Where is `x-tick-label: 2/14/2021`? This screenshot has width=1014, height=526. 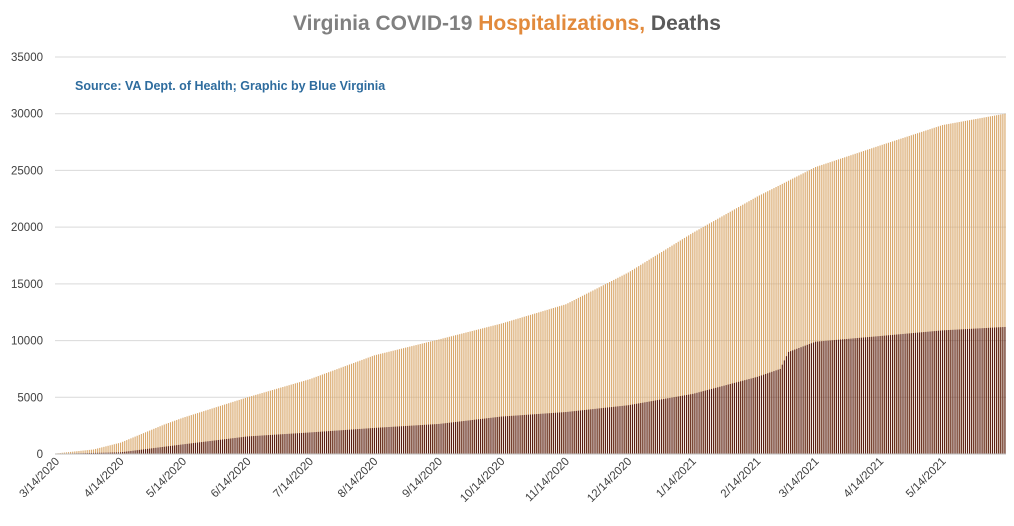
x-tick-label: 2/14/2021 is located at coordinates (741, 478).